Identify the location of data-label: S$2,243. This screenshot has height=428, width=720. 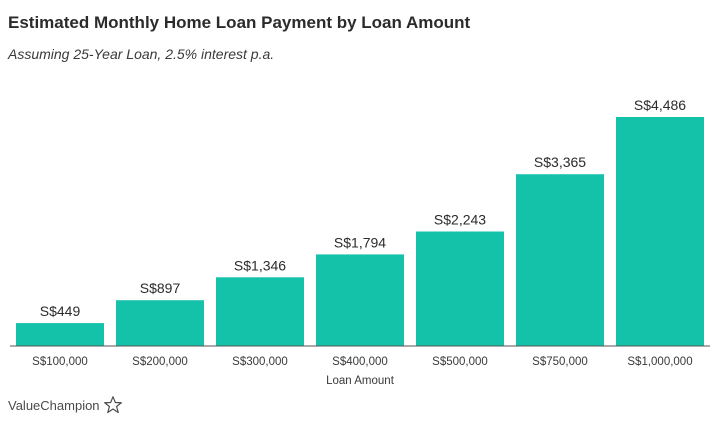
(460, 220).